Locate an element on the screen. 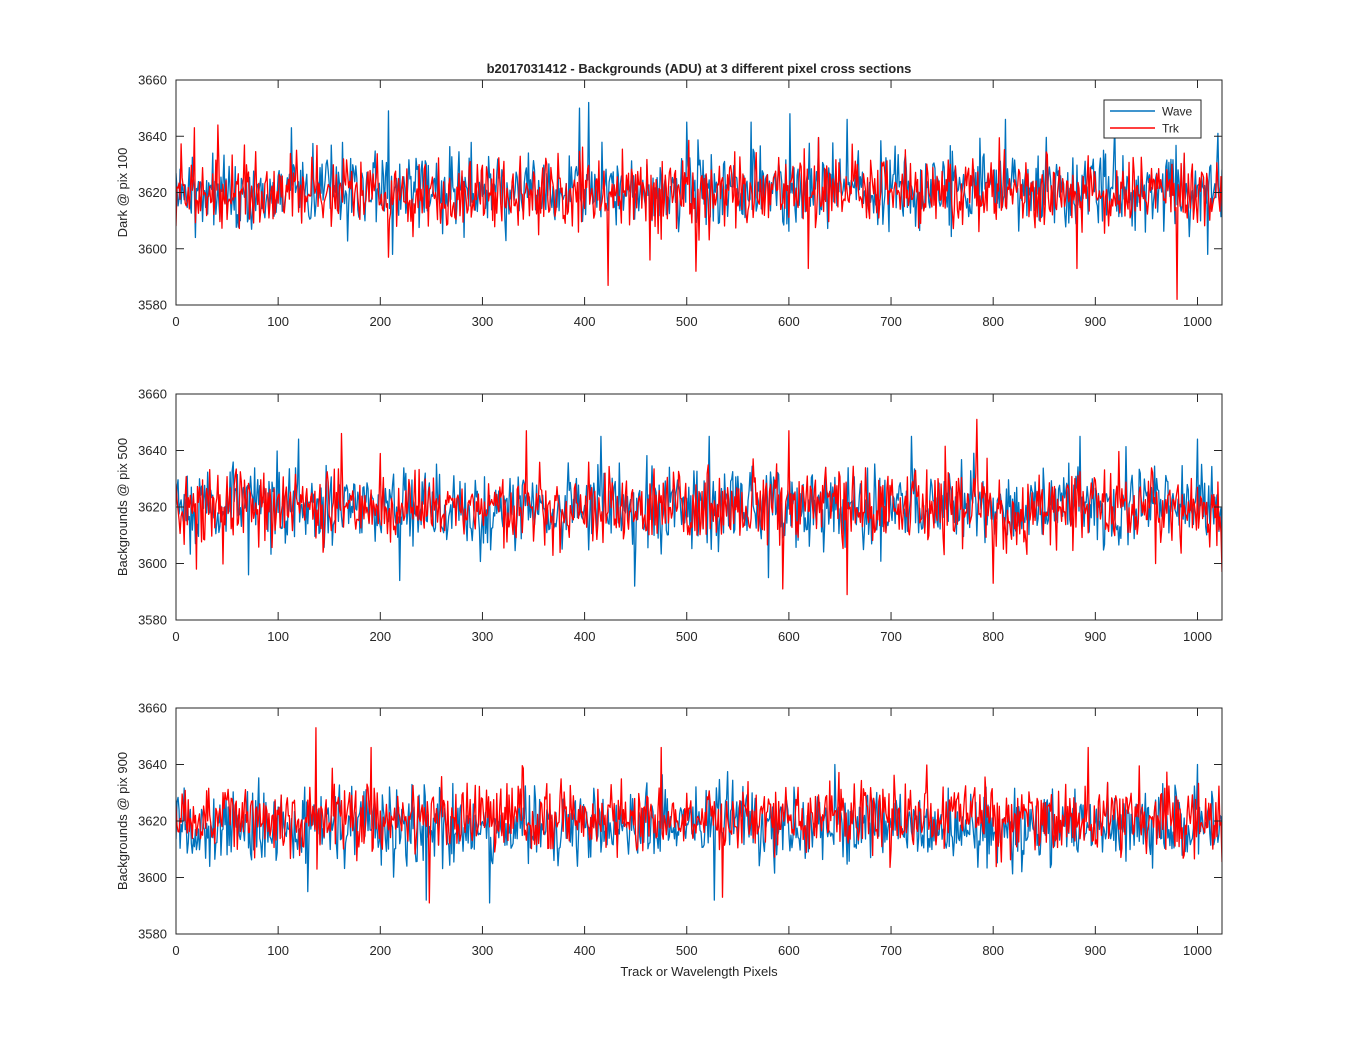  legend-label-wave: Wave is located at coordinates (1177, 112).